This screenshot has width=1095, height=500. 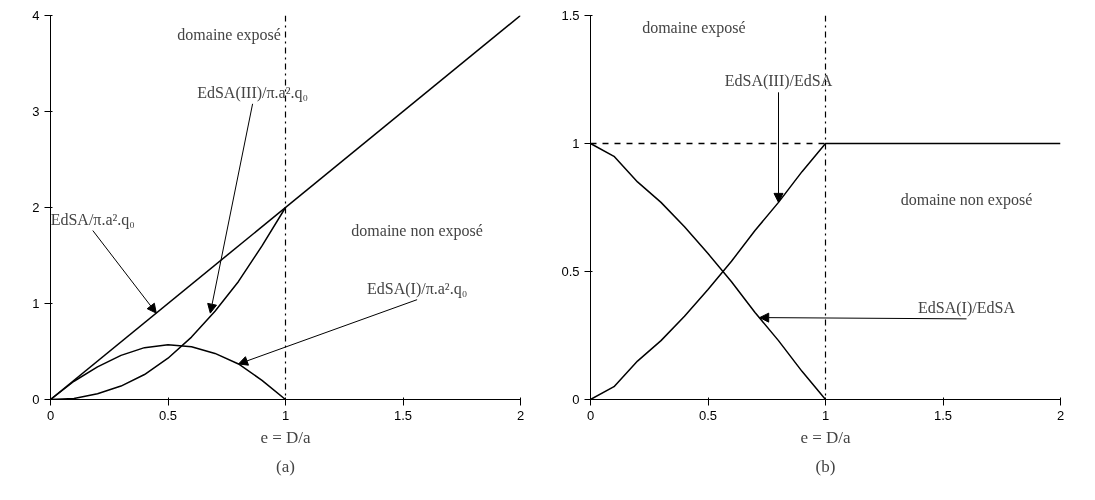 I want to click on y-tick-label: 0.5, so click(x=570, y=271).